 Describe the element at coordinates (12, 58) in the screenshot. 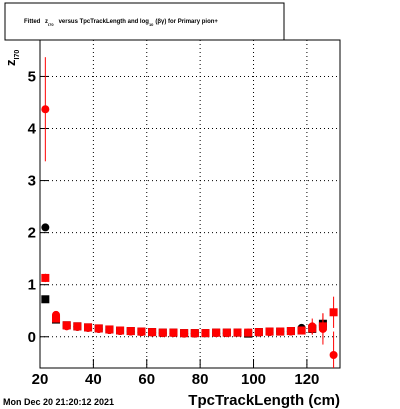

I see `y-axis-label: zI70` at that location.